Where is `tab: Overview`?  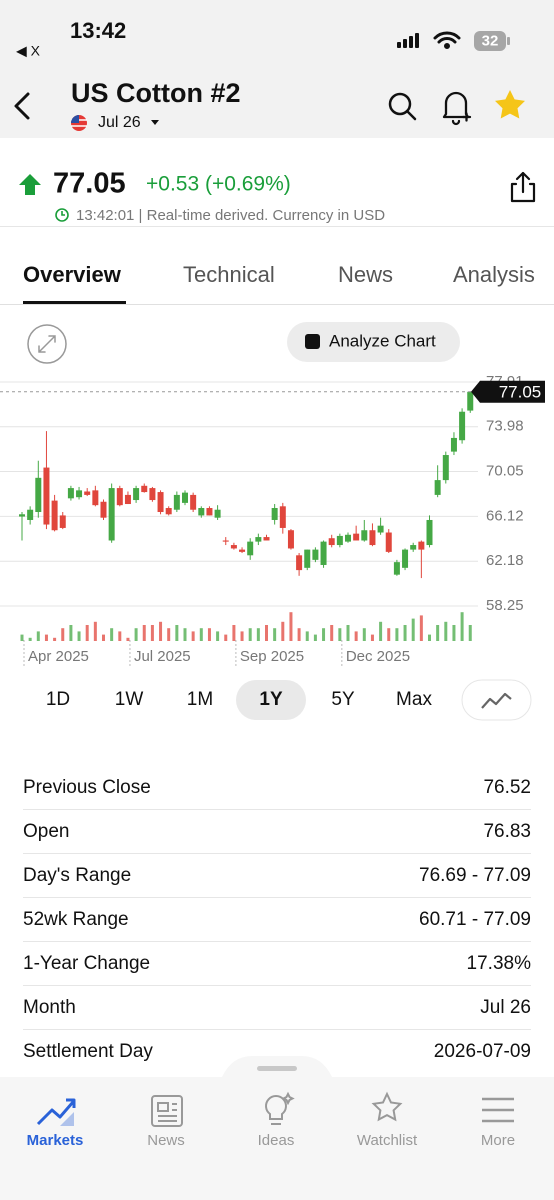
tab: Overview is located at coordinates (72, 274).